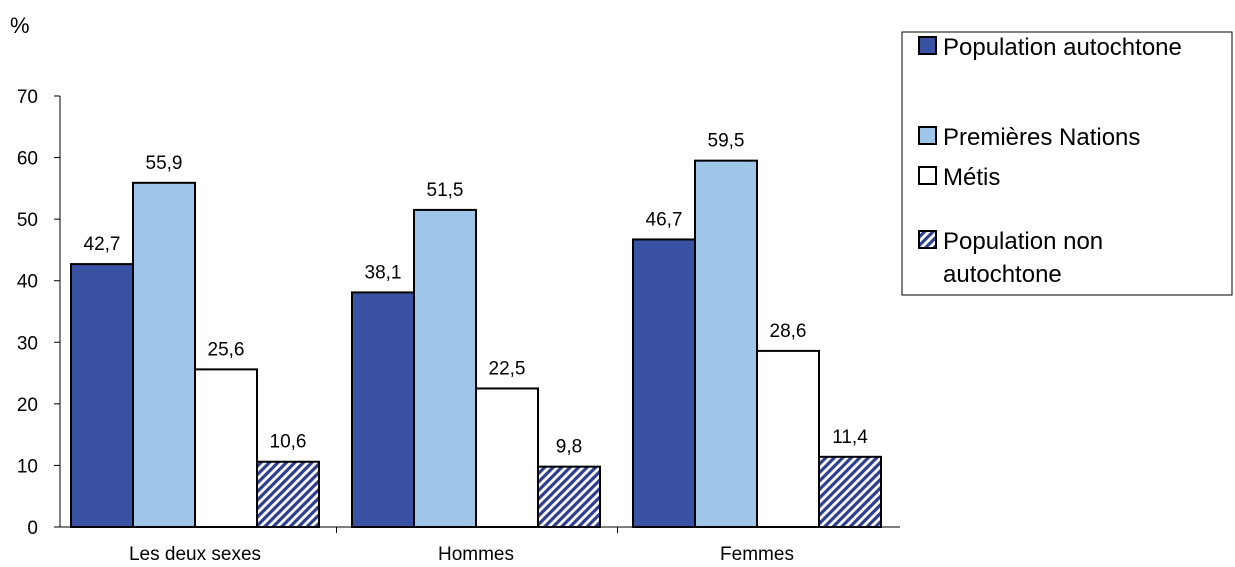  What do you see at coordinates (27, 282) in the screenshot?
I see `y-tick-label: 40` at bounding box center [27, 282].